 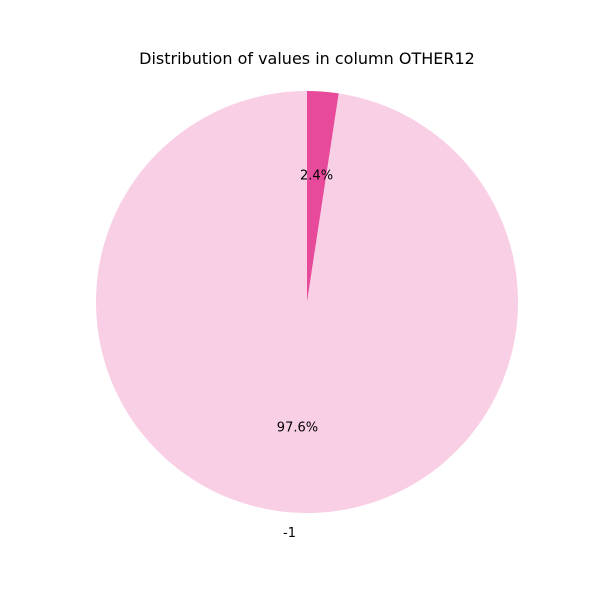 I want to click on pie-labels: 97.6% -1 2.4%, so click(x=305, y=354).